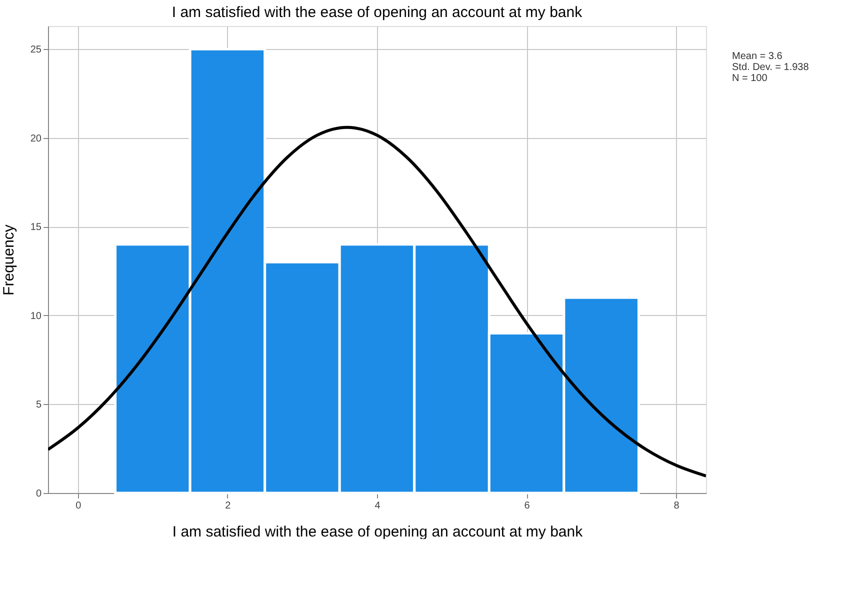  Describe the element at coordinates (750, 78) in the screenshot. I see `text: N = 100` at that location.